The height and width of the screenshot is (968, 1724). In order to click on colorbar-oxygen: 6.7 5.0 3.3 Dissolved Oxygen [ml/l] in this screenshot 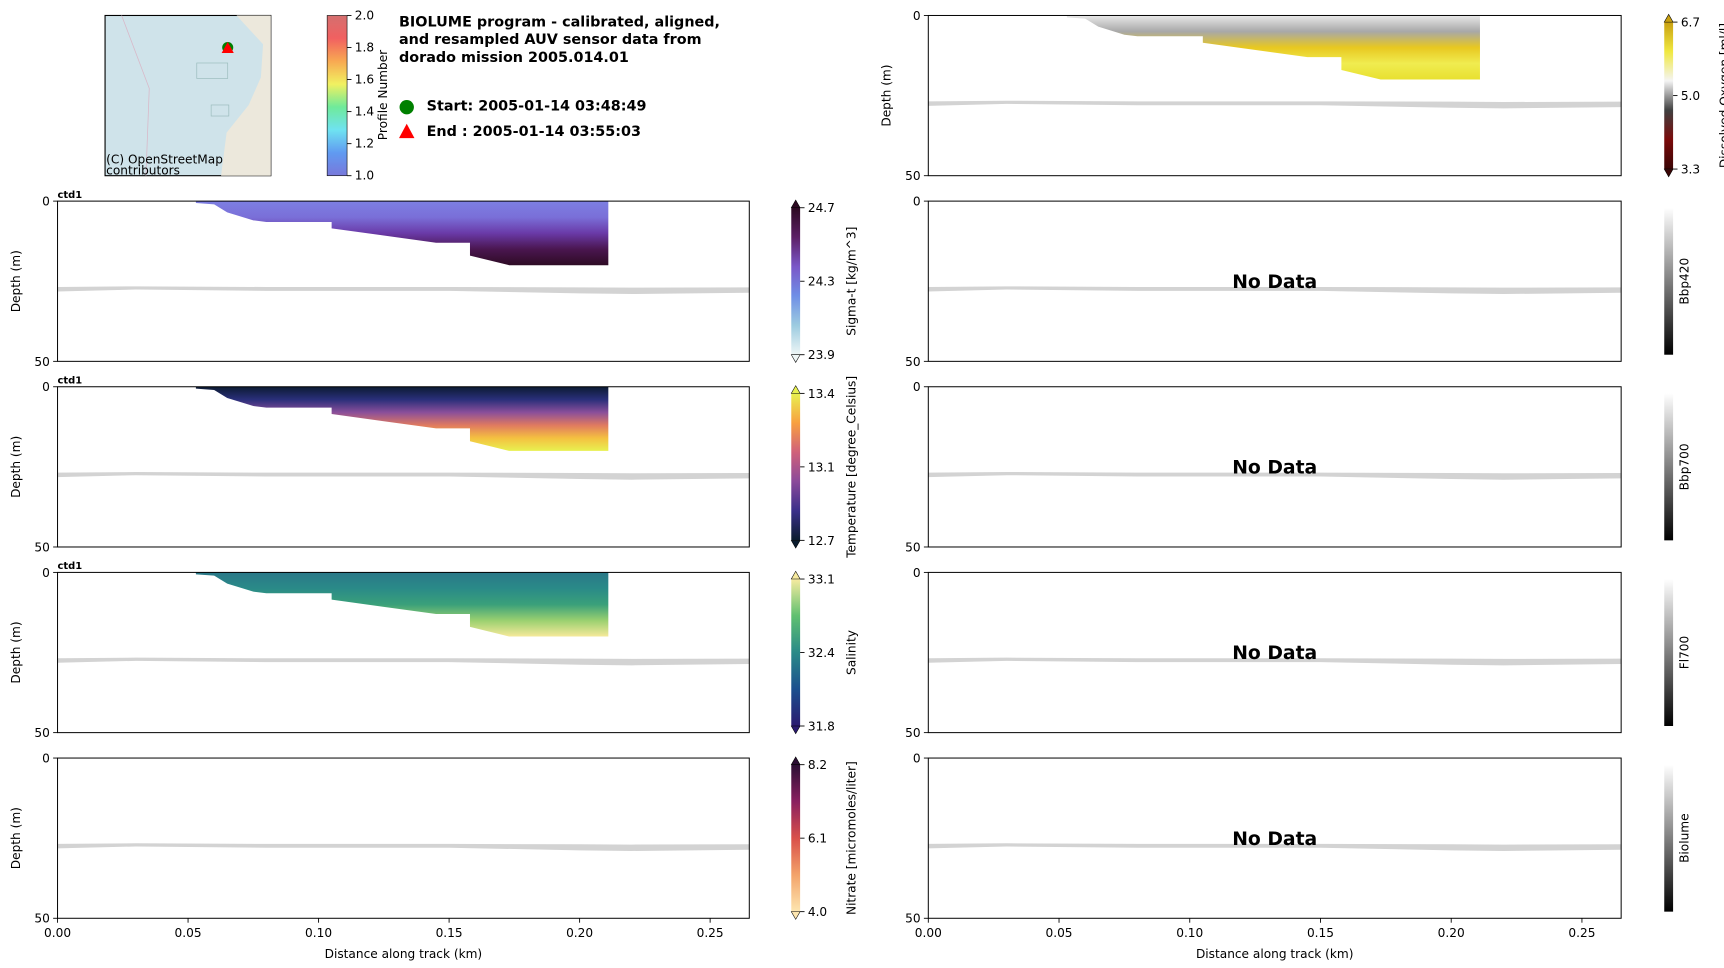, I will do `click(1693, 95)`.